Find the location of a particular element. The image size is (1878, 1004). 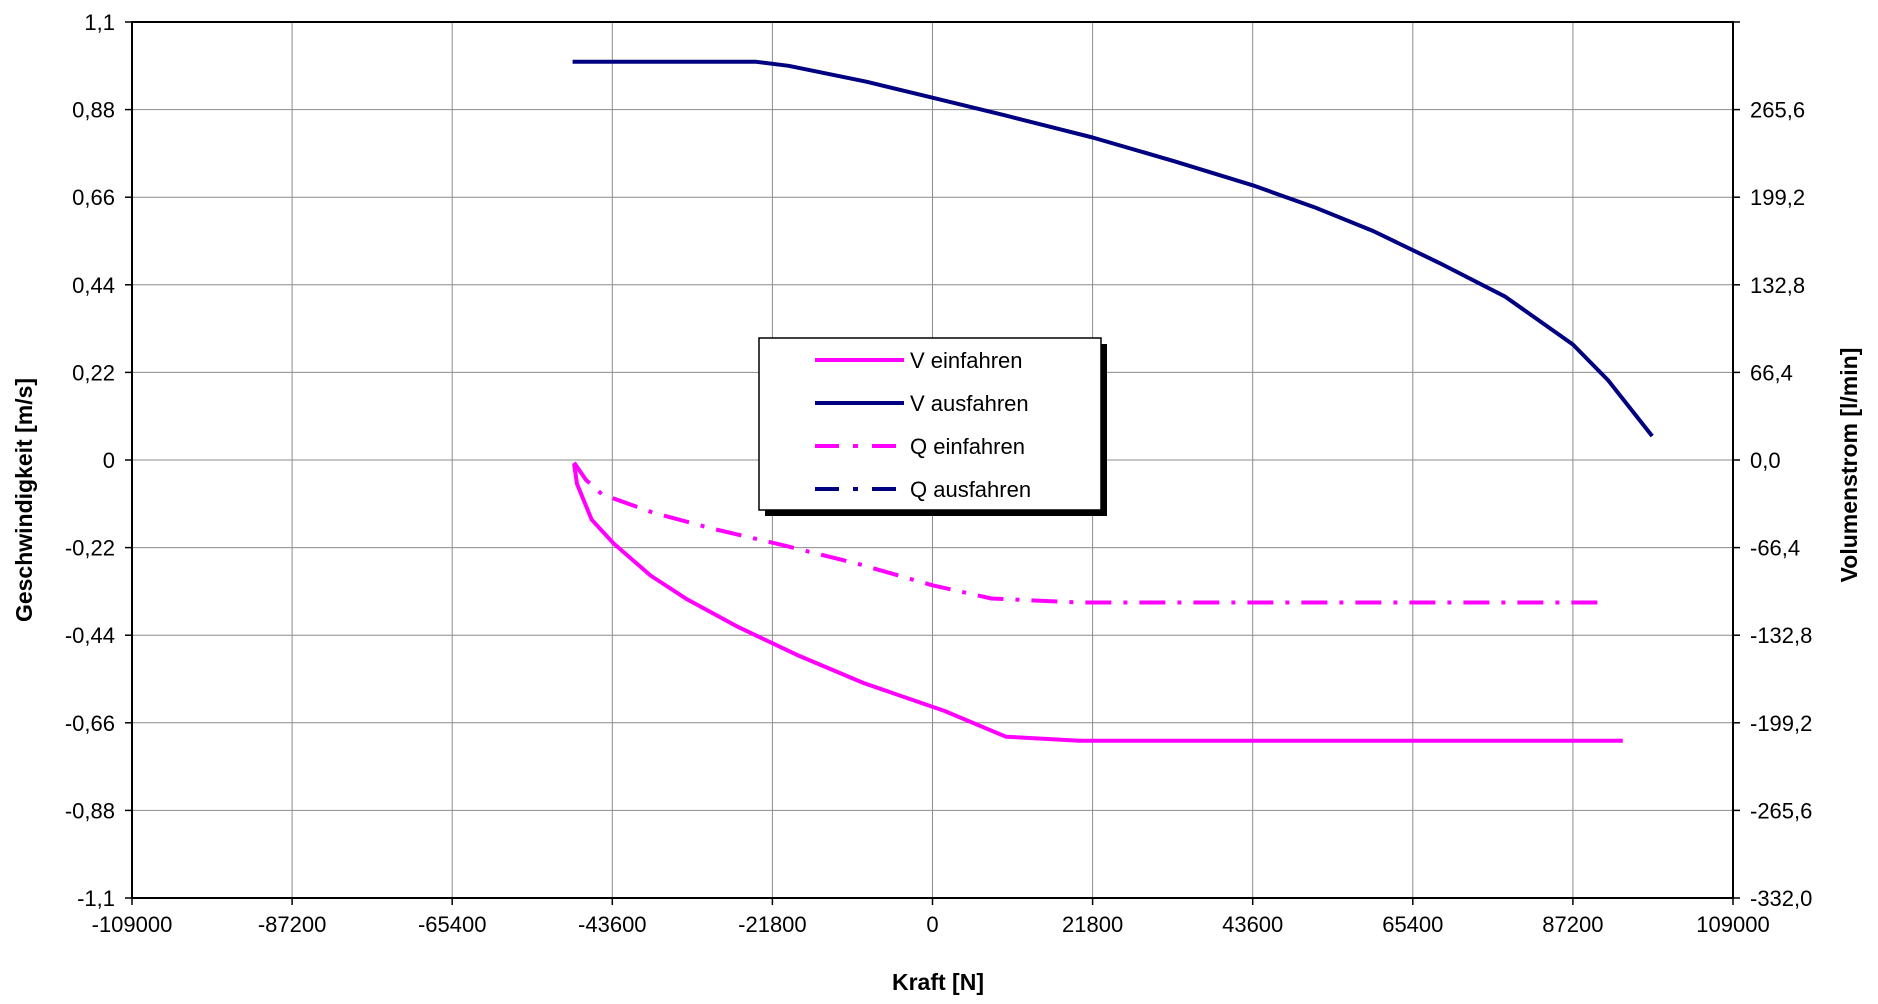

series-line-q-einfahren is located at coordinates (1090, 533).